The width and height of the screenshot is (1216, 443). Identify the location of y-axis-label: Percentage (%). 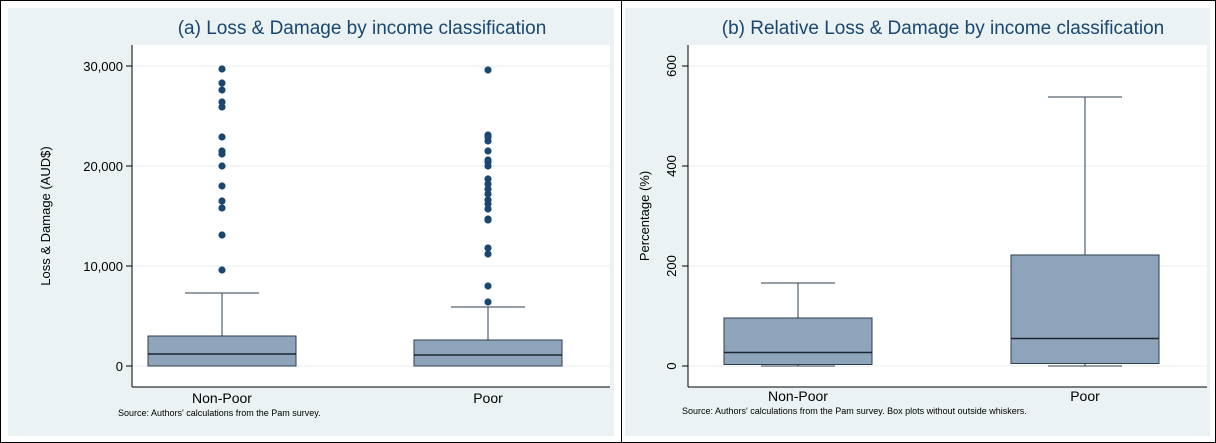
(644, 216).